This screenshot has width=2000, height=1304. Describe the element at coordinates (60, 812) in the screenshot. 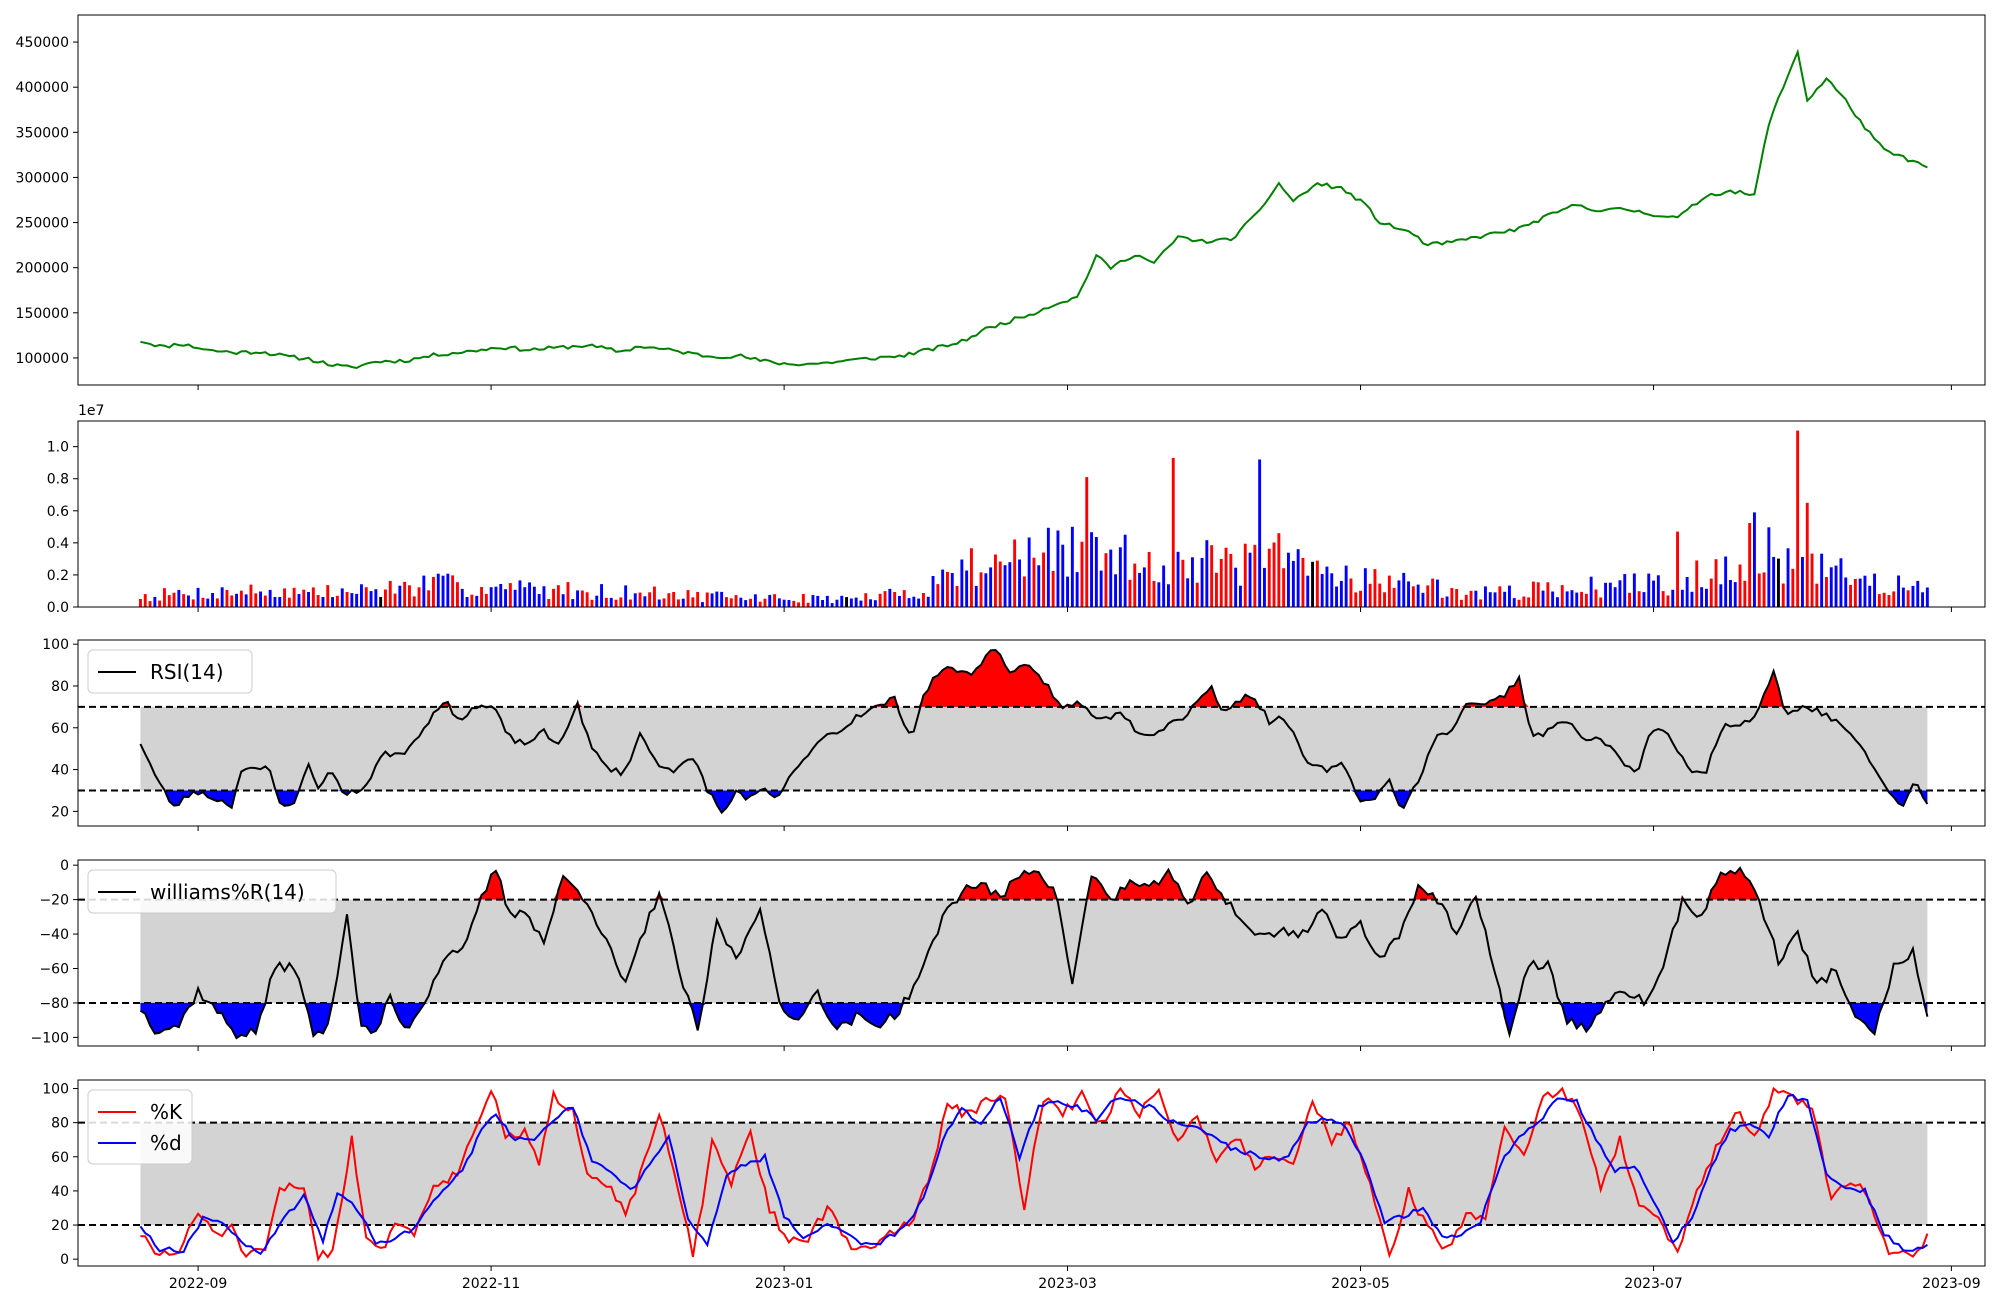

I see `rsi-ytick-label: 20` at that location.